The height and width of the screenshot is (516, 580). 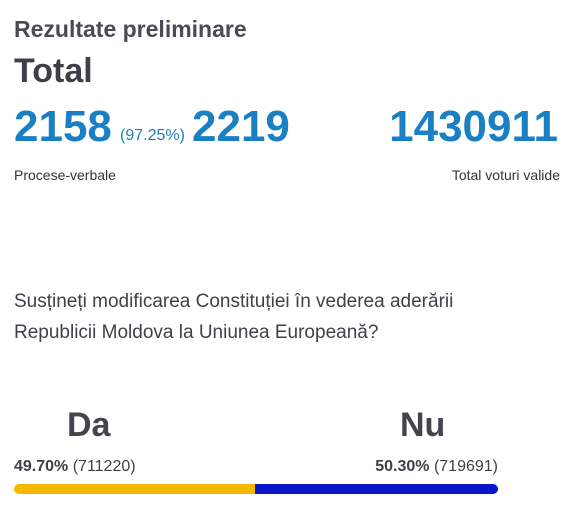 I want to click on option-da-votes: (711220), so click(x=104, y=466).